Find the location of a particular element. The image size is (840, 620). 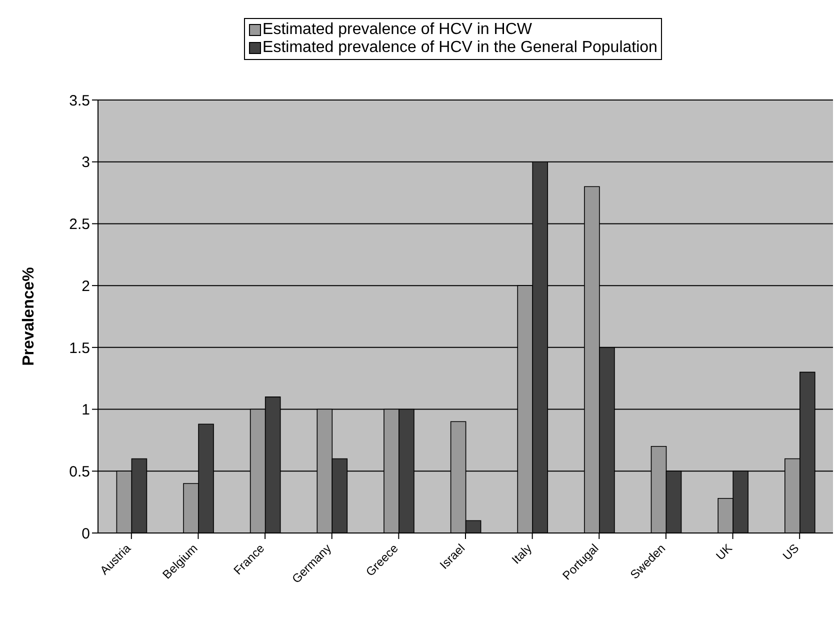

legend-label: Estimated prevalence of HCV in HCW is located at coordinates (397, 30).